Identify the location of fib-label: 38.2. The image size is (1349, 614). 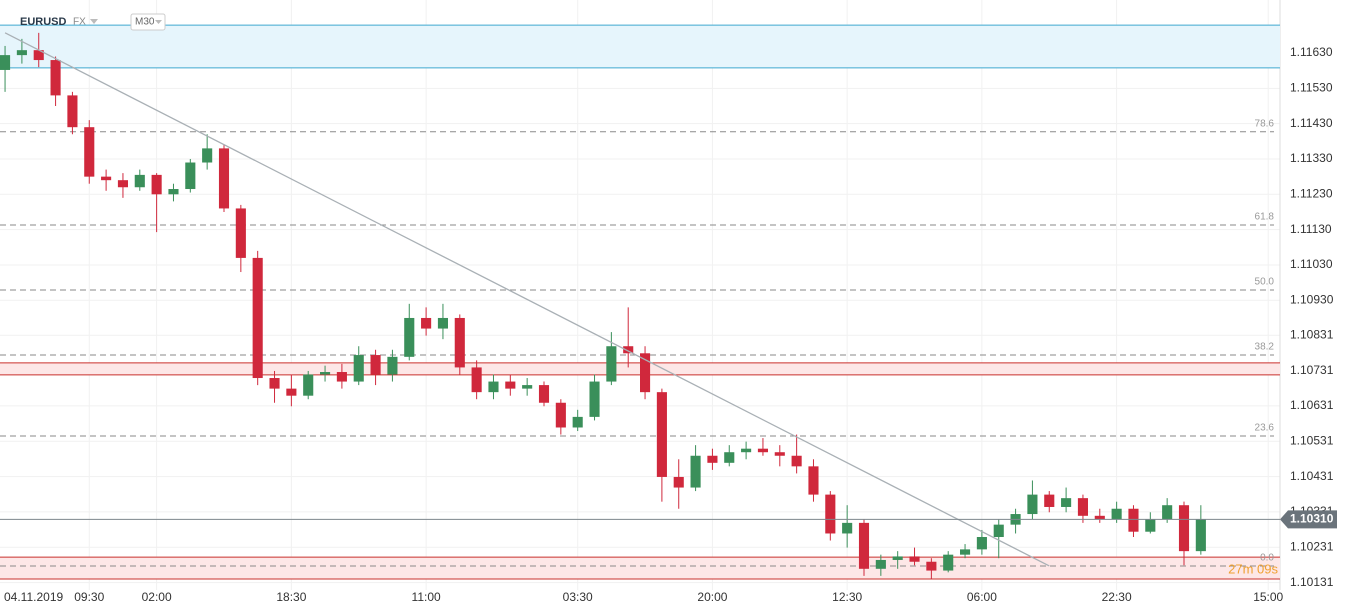
(1265, 347).